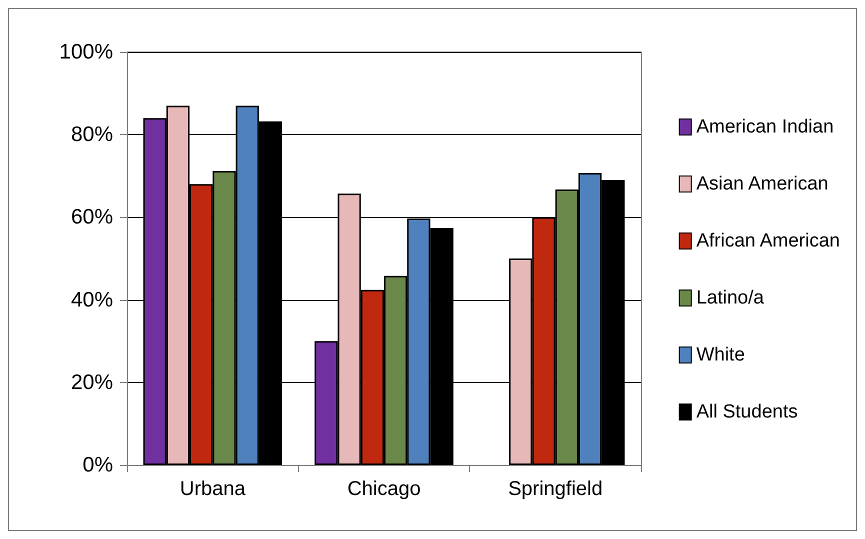  Describe the element at coordinates (768, 241) in the screenshot. I see `legend-label: African American` at that location.